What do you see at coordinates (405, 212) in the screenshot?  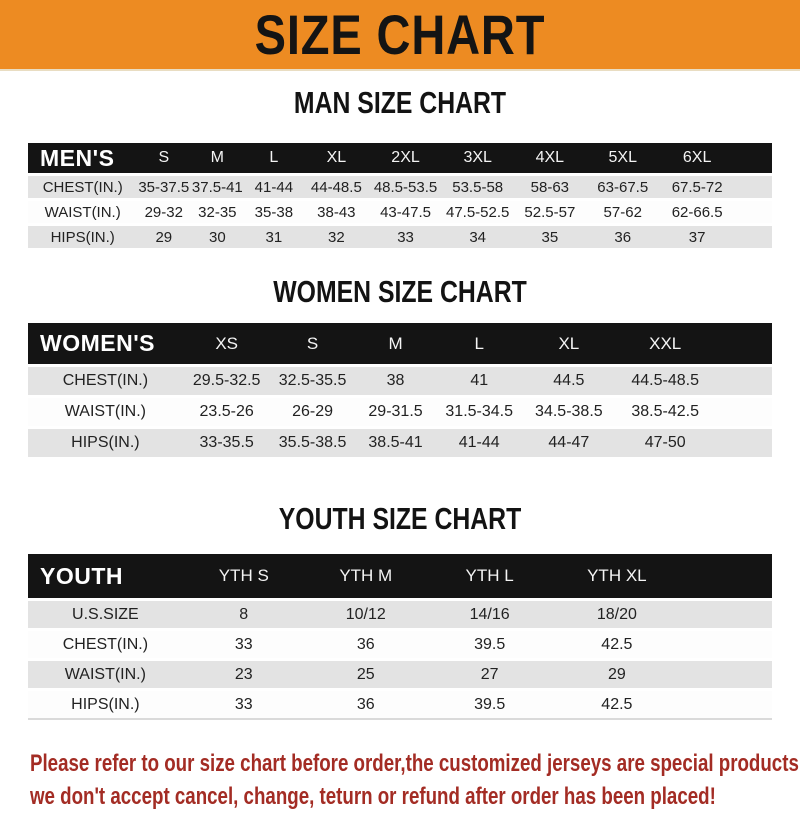 I see `size-cell: 43-47.5` at bounding box center [405, 212].